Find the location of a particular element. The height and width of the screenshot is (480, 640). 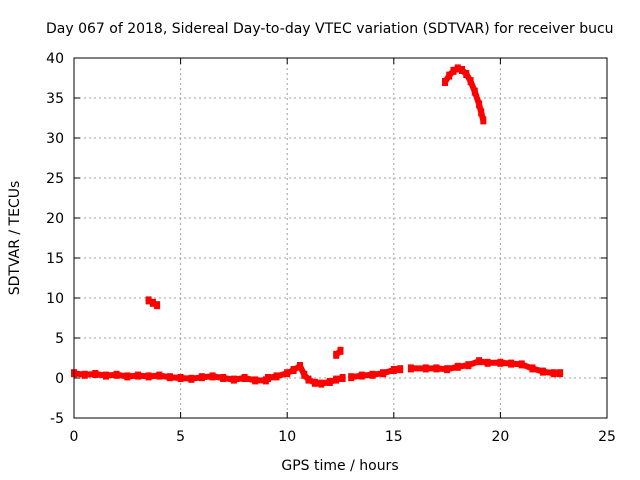

x-tick-label: 15 is located at coordinates (394, 437).